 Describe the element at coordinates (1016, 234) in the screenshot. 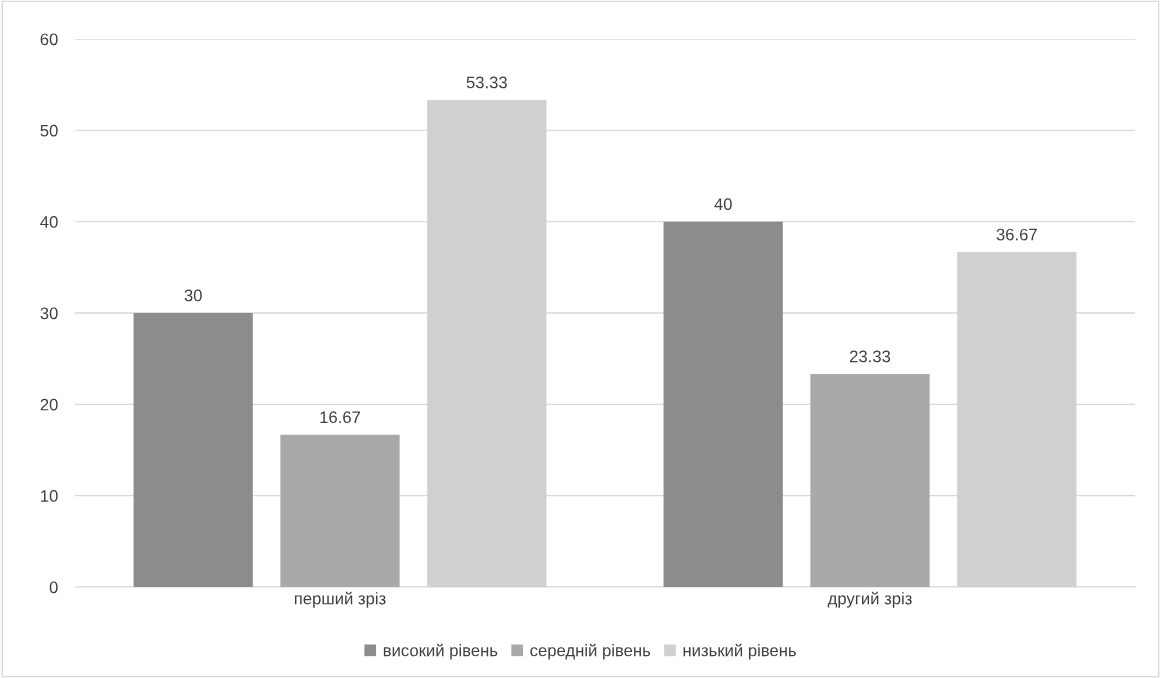

I see `data-label: 36.67` at that location.